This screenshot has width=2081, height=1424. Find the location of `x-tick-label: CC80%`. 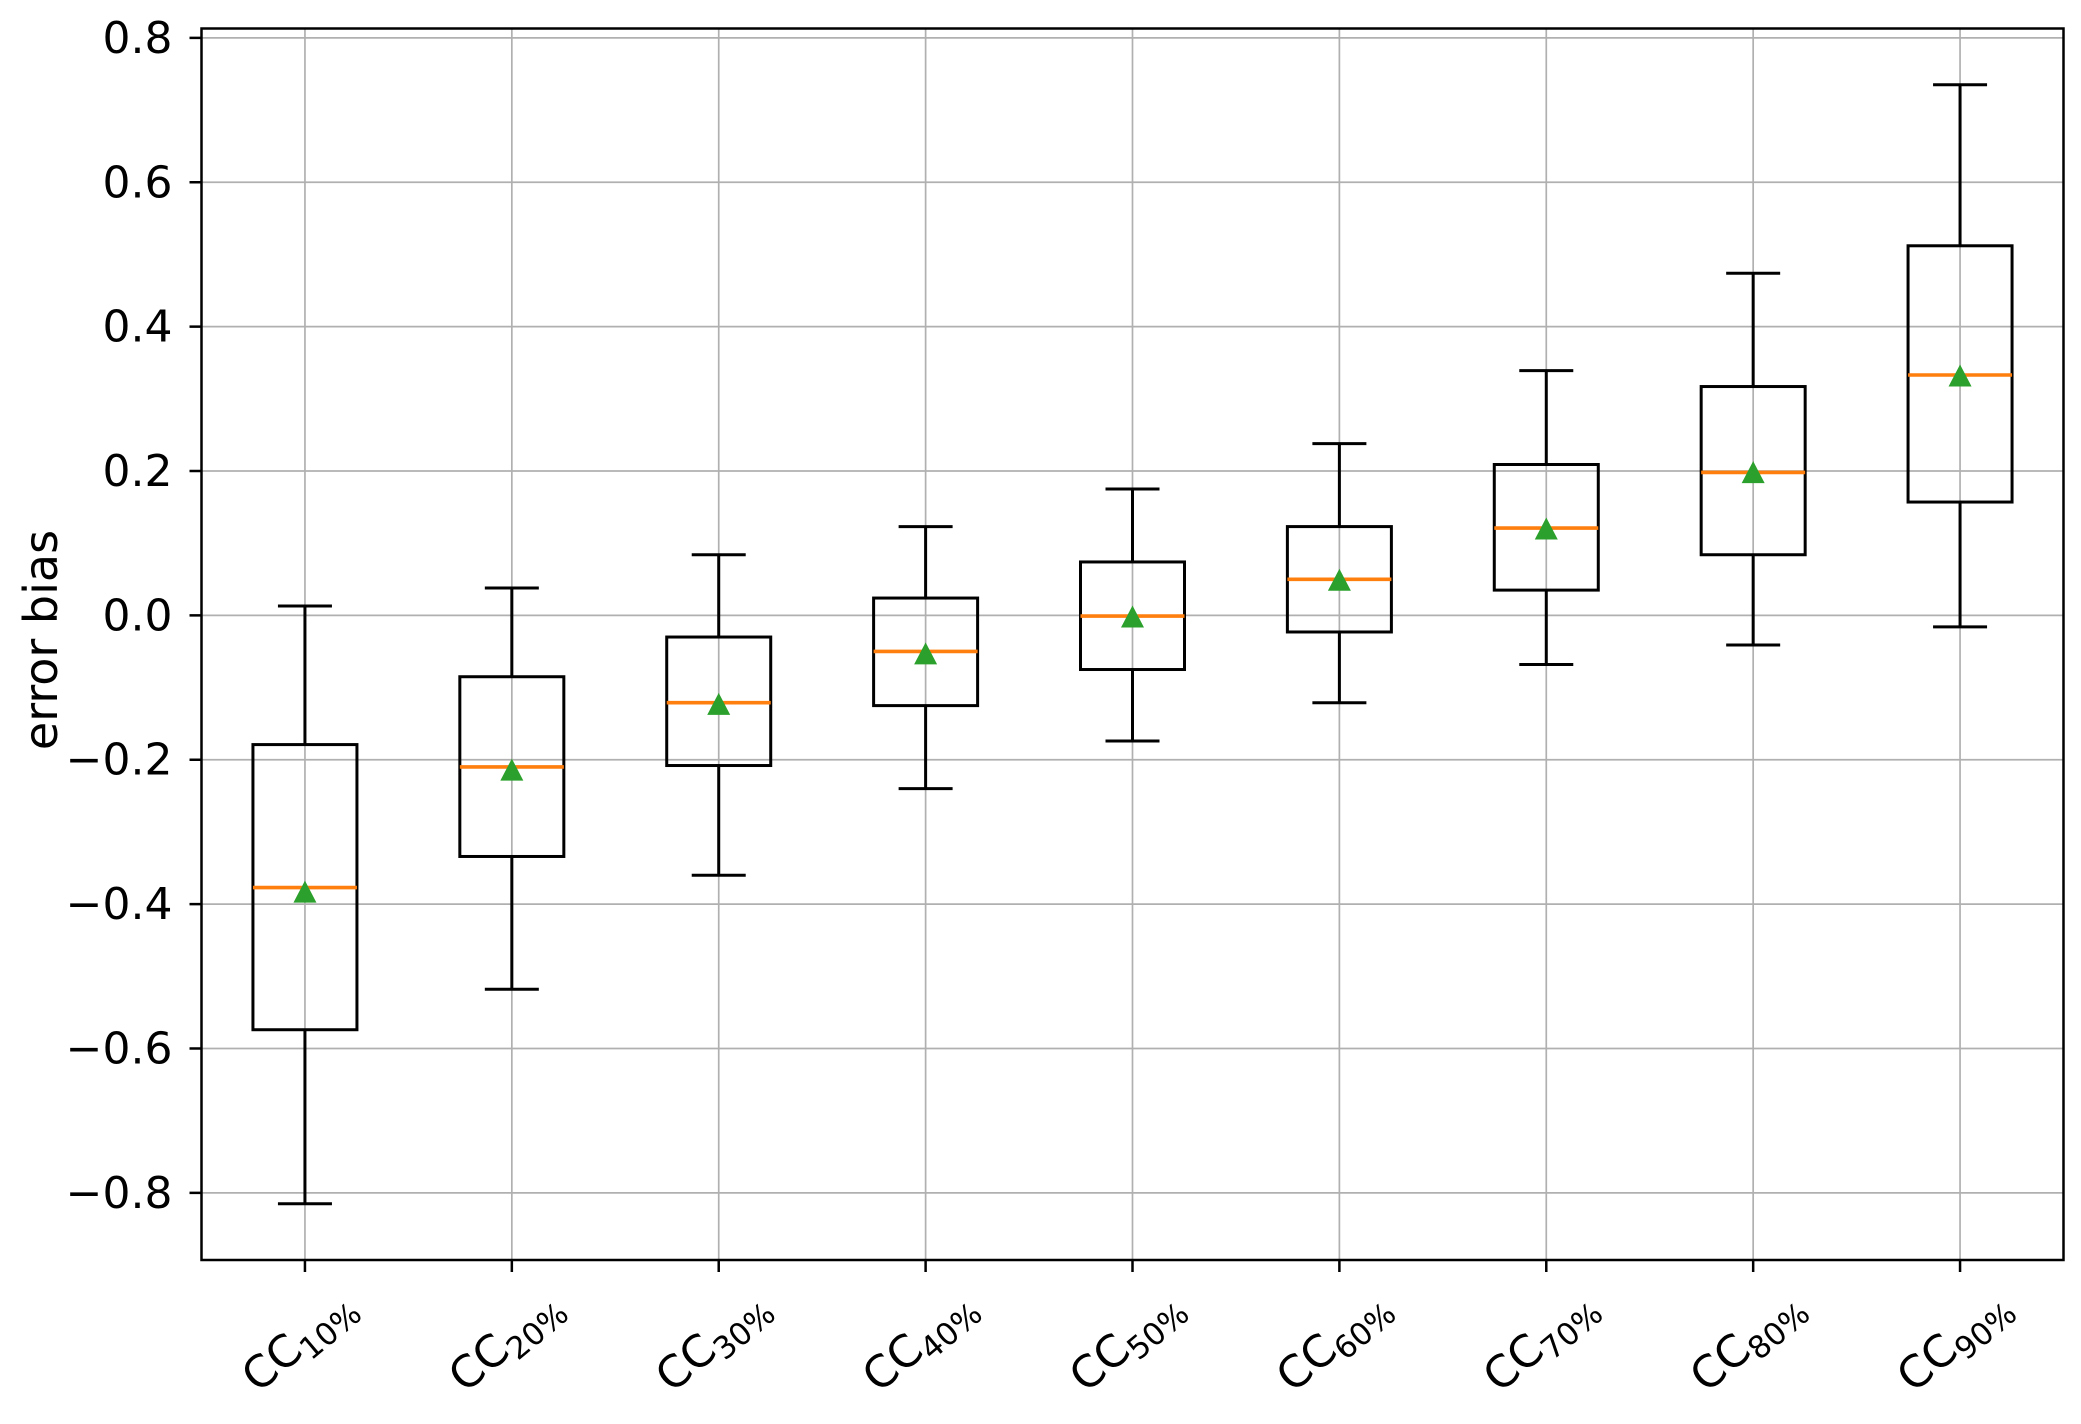

x-tick-label: CC80% is located at coordinates (1749, 1342).